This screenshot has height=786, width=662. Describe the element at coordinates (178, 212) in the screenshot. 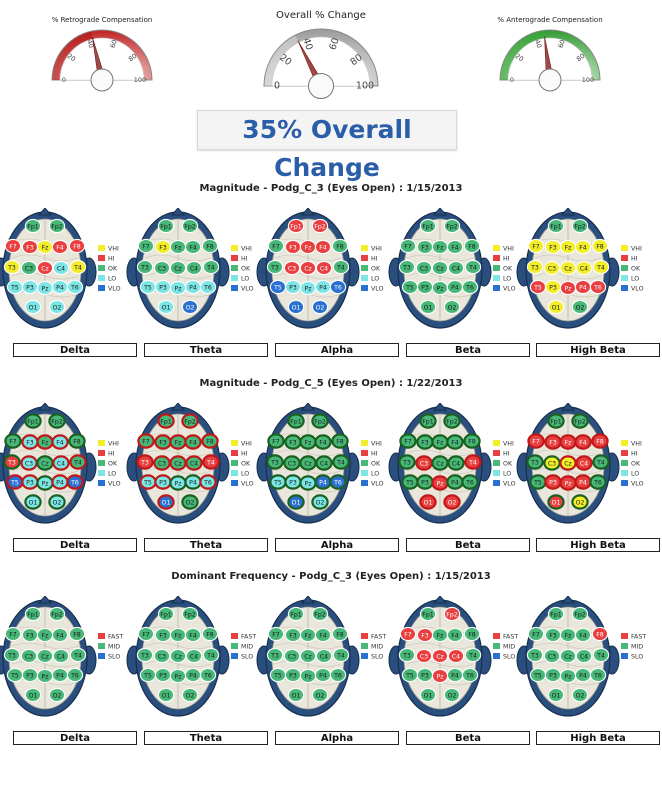

I see `head-nose` at that location.